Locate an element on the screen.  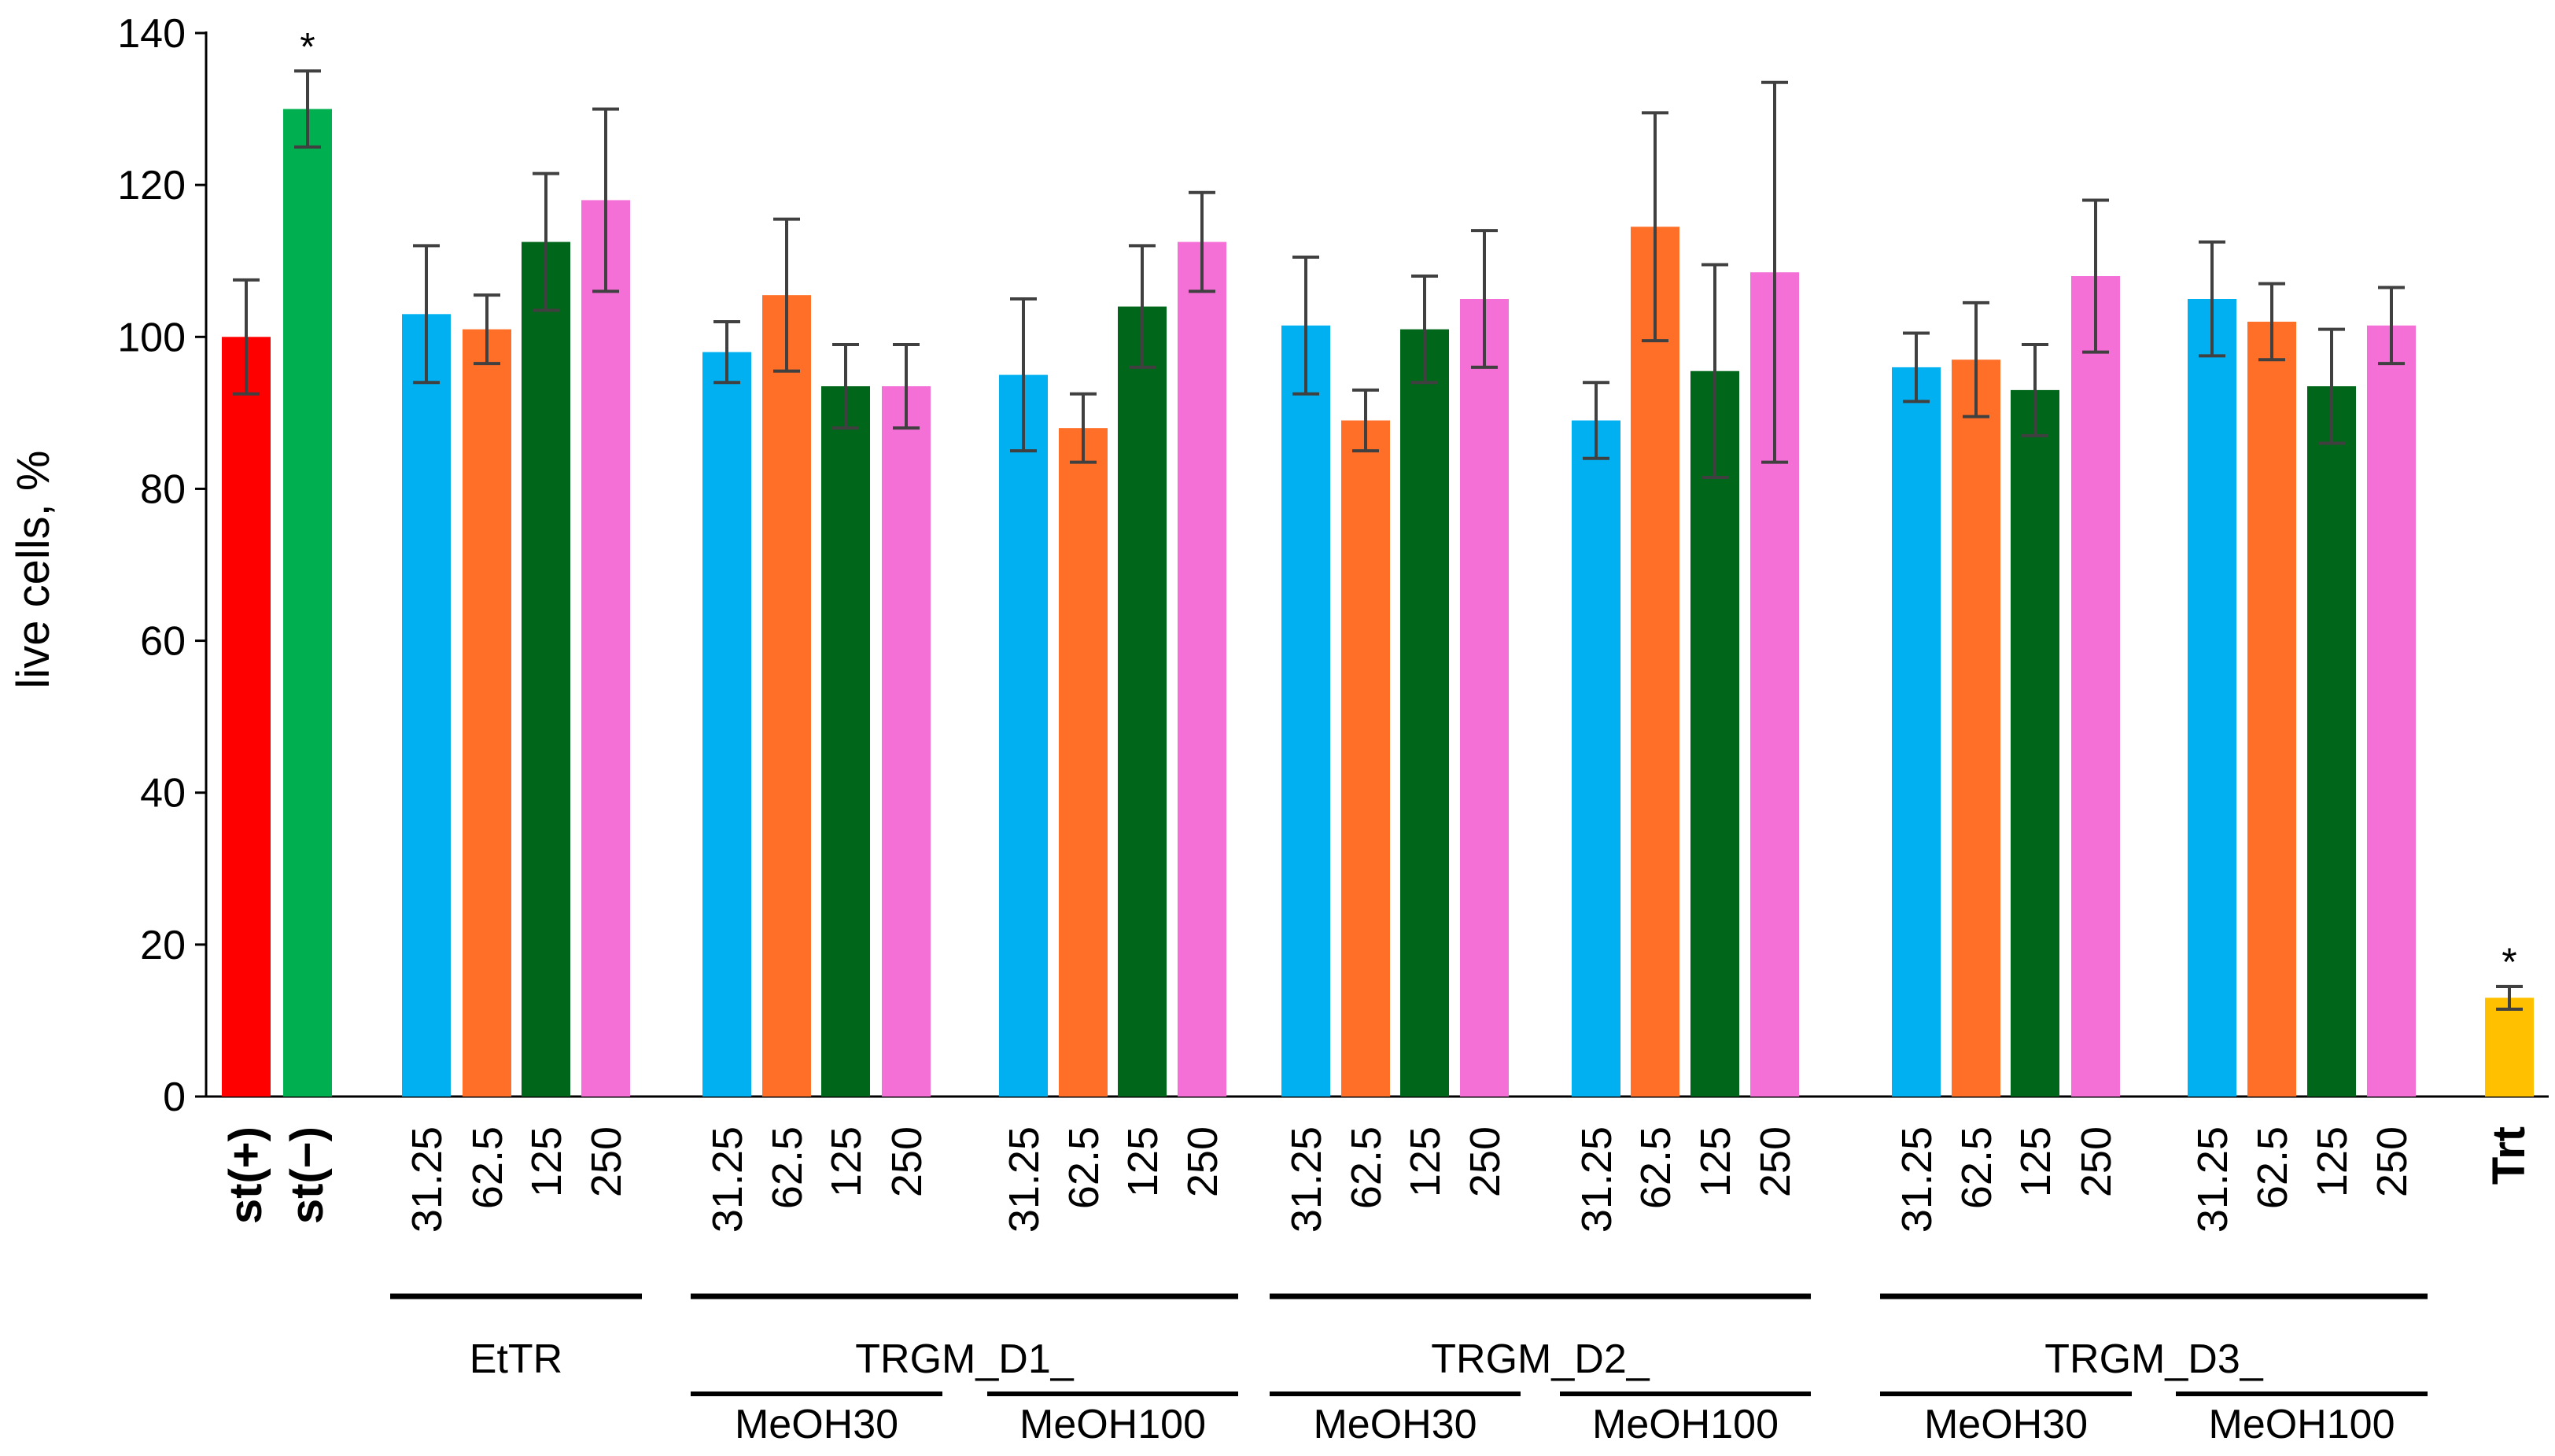
group-label: TRGM_D3_ is located at coordinates (2154, 1359).